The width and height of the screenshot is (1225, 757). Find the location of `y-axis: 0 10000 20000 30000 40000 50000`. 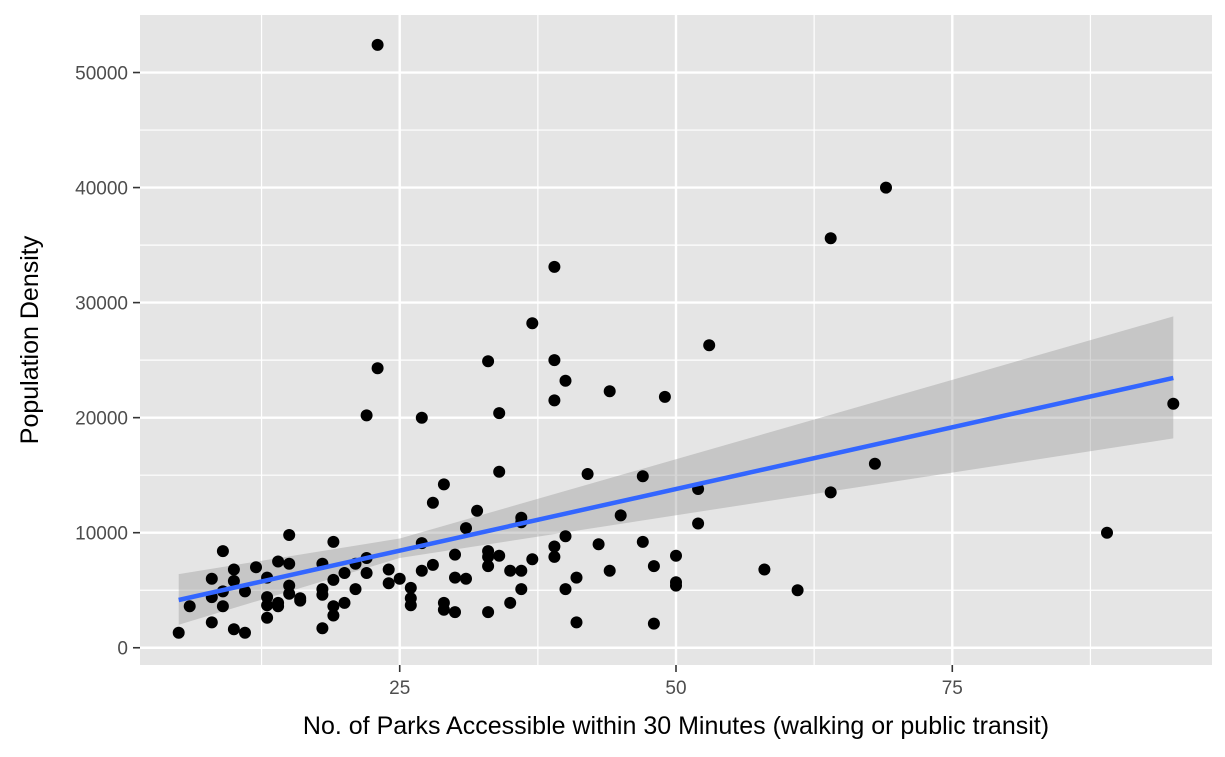

y-axis: 0 10000 20000 30000 40000 50000 is located at coordinates (107, 362).